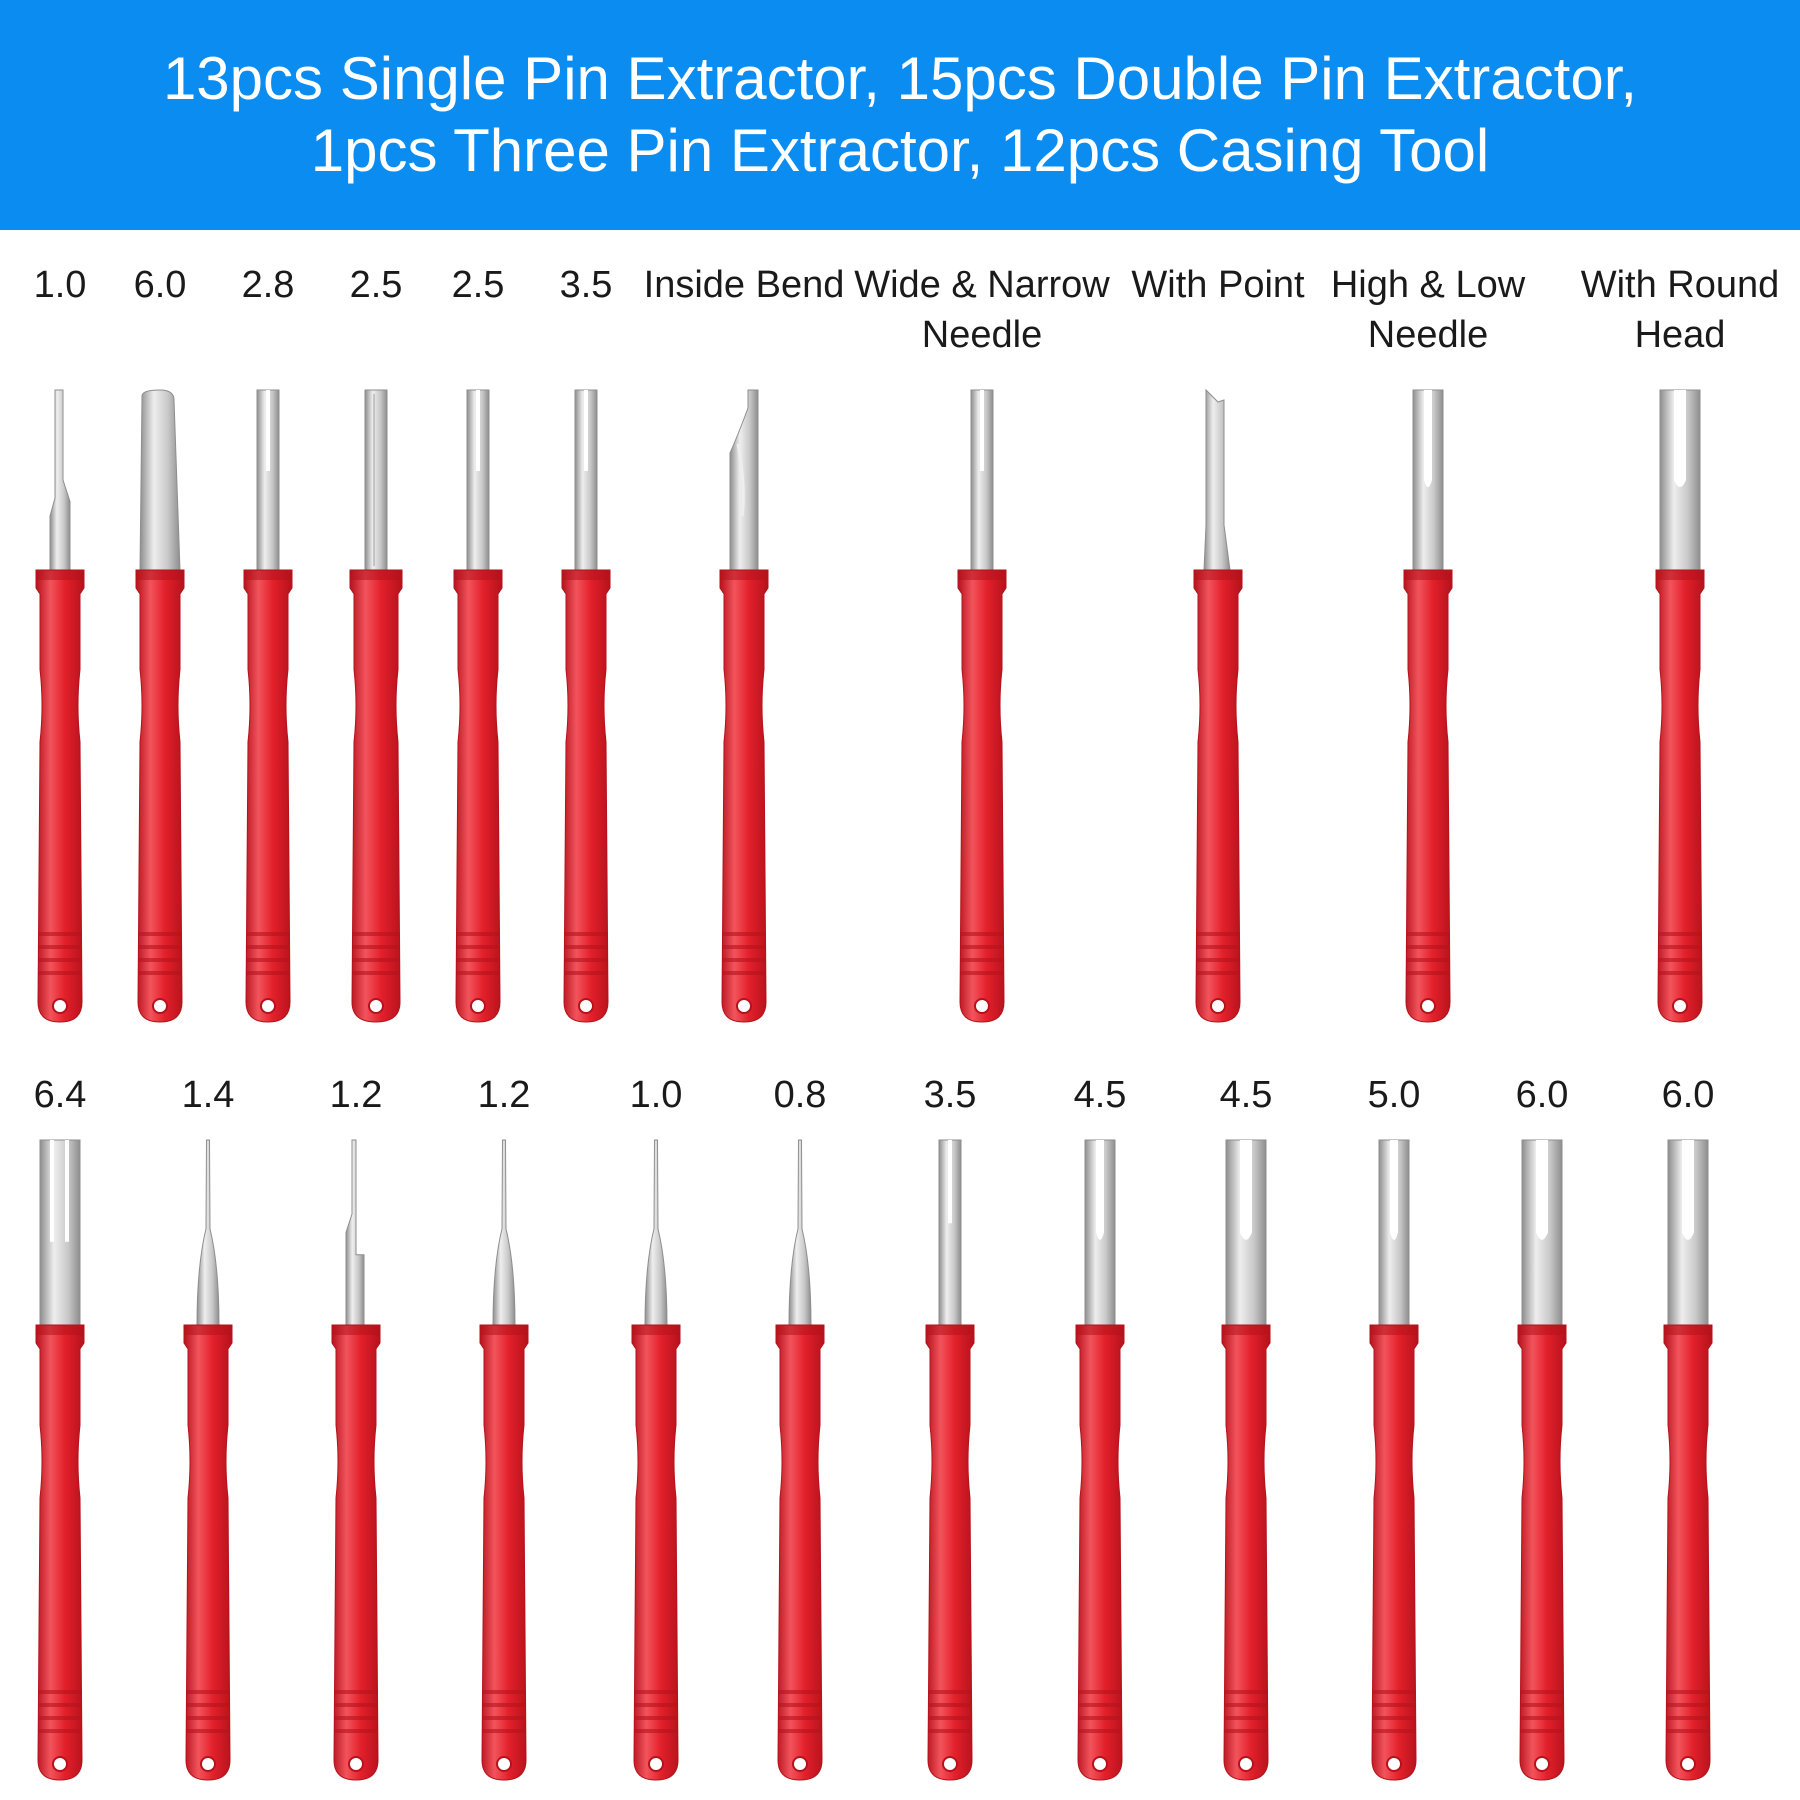 This screenshot has height=1800, width=1800. Describe the element at coordinates (1394, 1095) in the screenshot. I see `tool-size-label: 5.0` at that location.